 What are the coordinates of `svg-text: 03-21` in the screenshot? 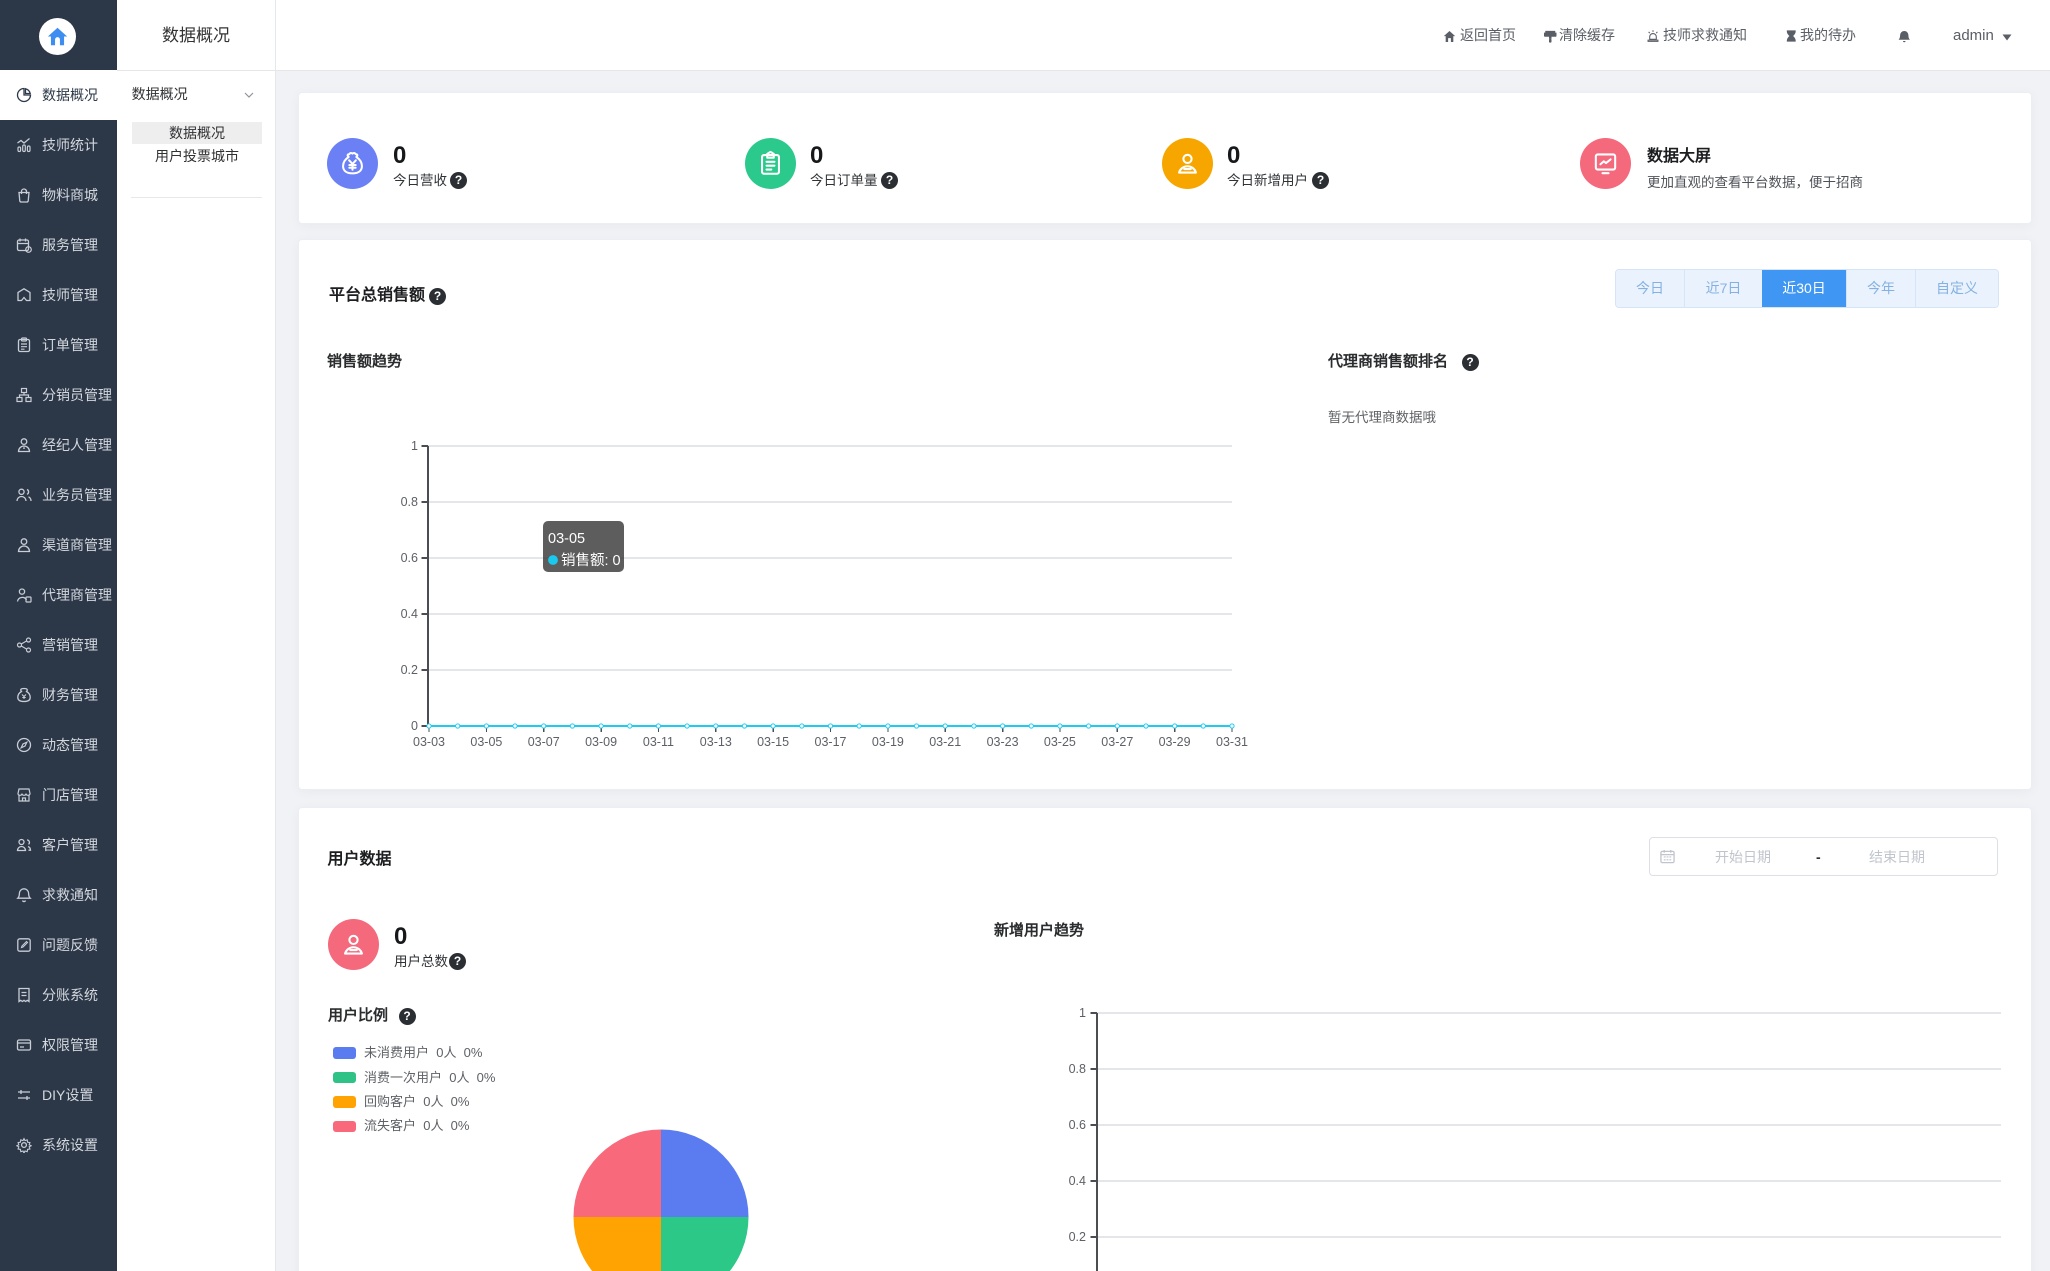 It's located at (945, 742).